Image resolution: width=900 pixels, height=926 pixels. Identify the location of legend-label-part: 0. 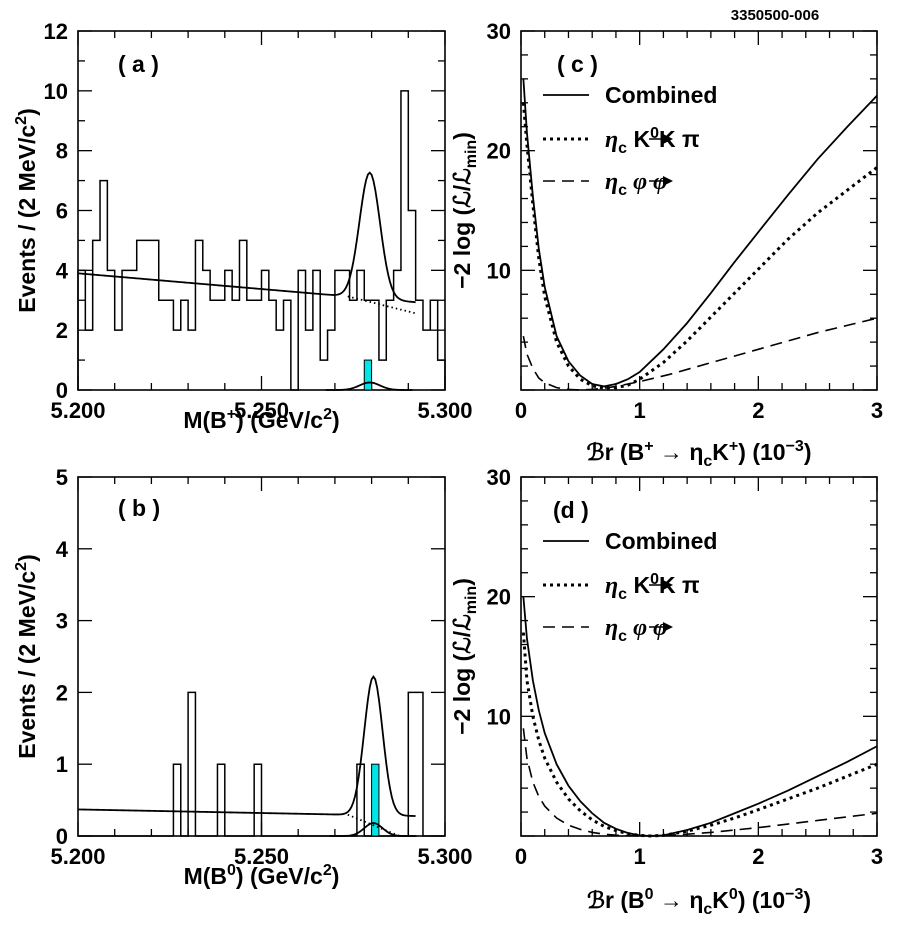
(654, 133).